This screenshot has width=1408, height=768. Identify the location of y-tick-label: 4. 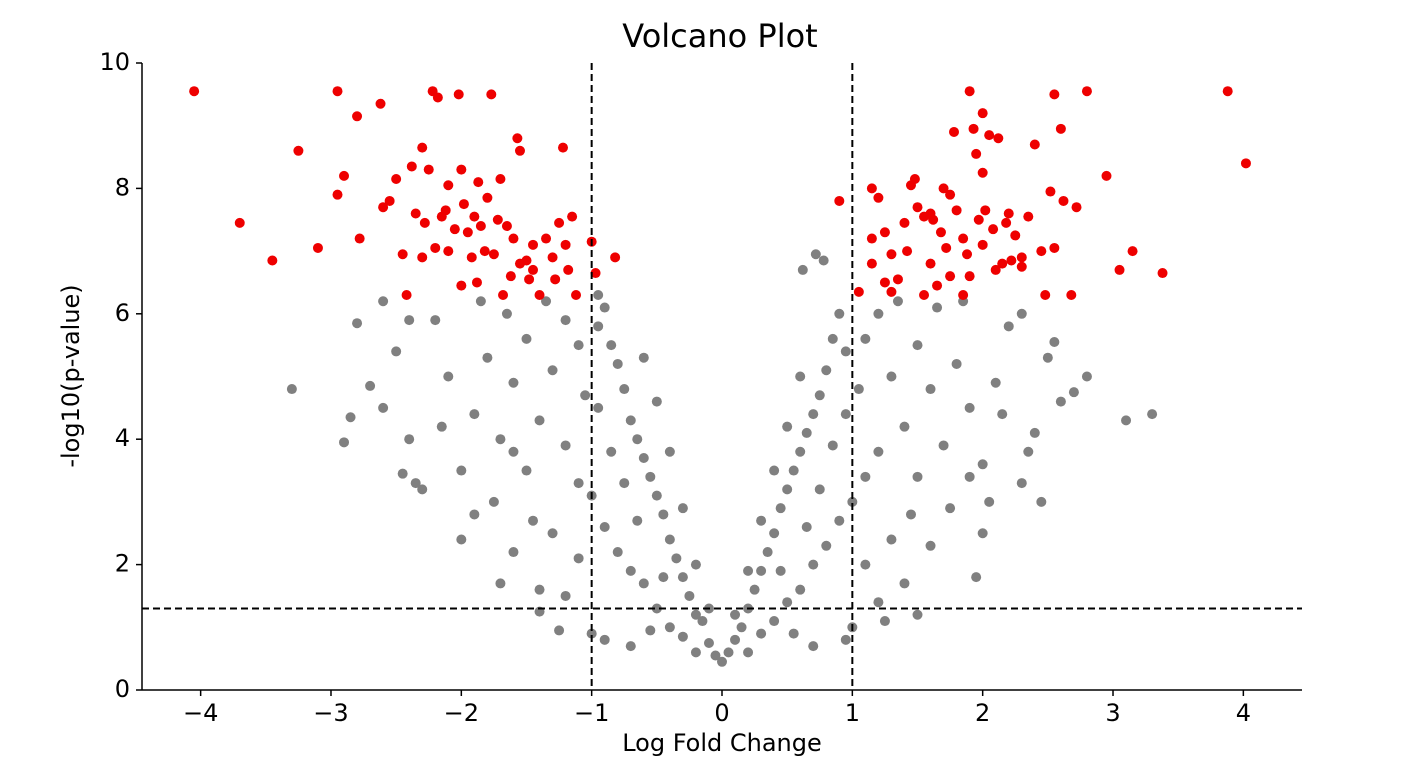
(122, 438).